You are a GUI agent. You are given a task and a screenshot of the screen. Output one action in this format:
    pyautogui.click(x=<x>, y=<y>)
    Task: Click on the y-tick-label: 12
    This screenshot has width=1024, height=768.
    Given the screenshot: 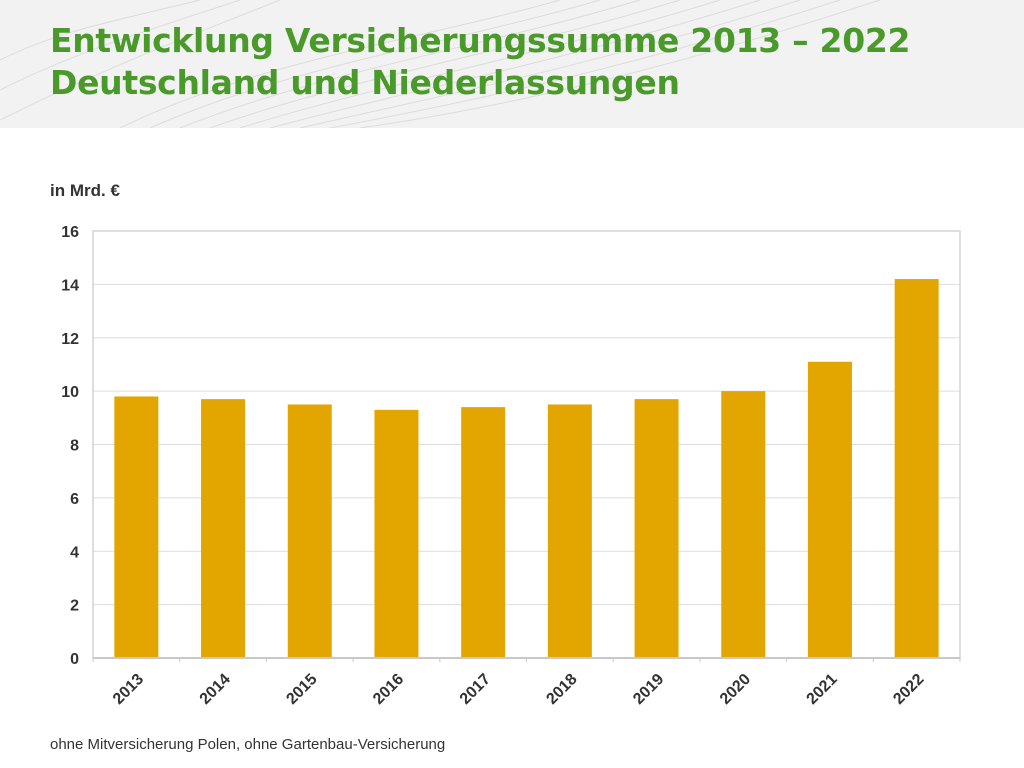 What is the action you would take?
    pyautogui.click(x=70, y=339)
    